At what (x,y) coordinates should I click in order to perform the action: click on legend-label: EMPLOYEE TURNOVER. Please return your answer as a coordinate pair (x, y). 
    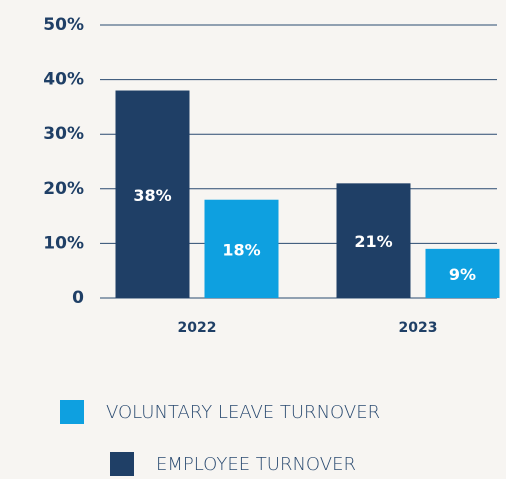
    Looking at the image, I should click on (256, 464).